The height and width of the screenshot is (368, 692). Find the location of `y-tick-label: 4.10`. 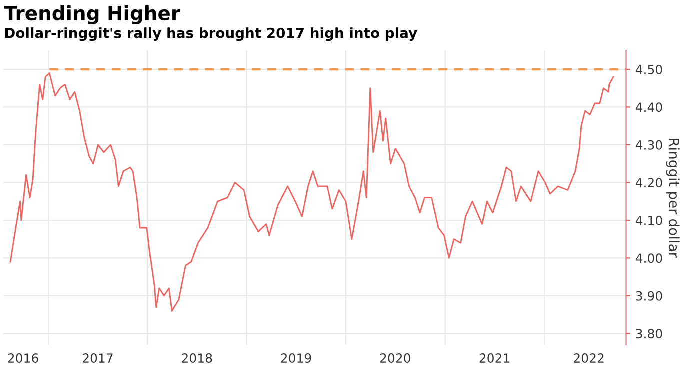

y-tick-label: 4.10 is located at coordinates (649, 221).